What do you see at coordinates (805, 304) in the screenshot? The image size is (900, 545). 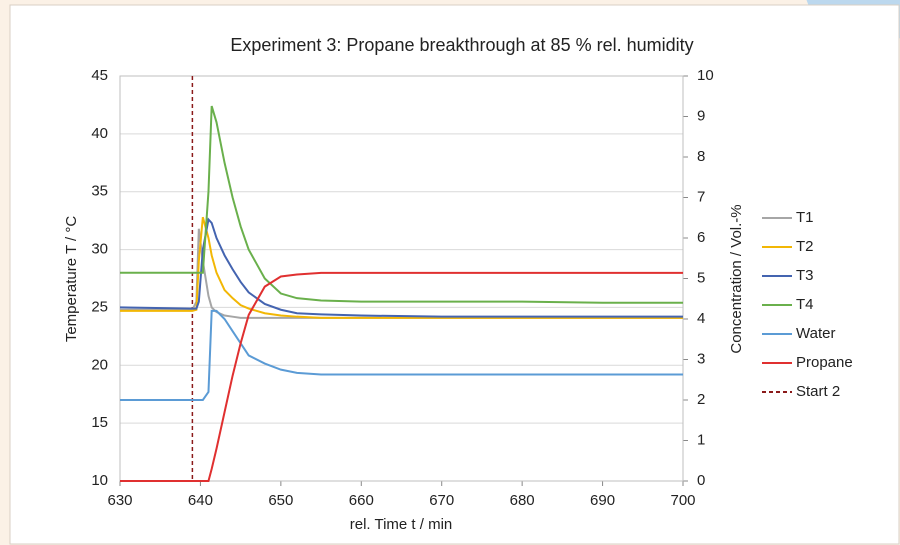 I see `legend-label: T4` at bounding box center [805, 304].